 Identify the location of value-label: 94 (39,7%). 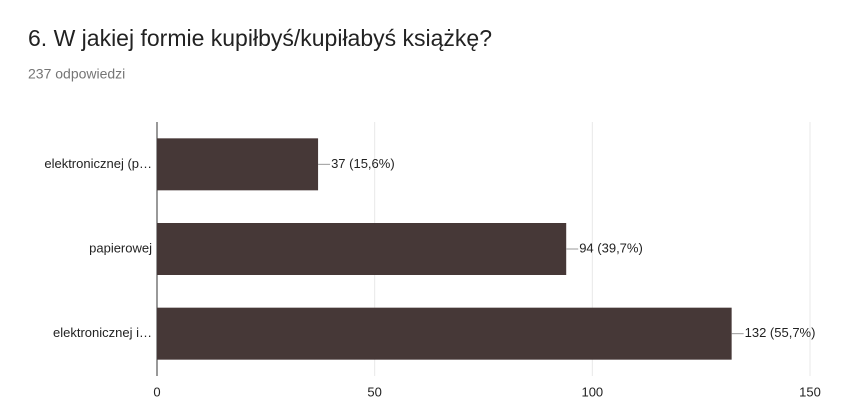
(611, 247).